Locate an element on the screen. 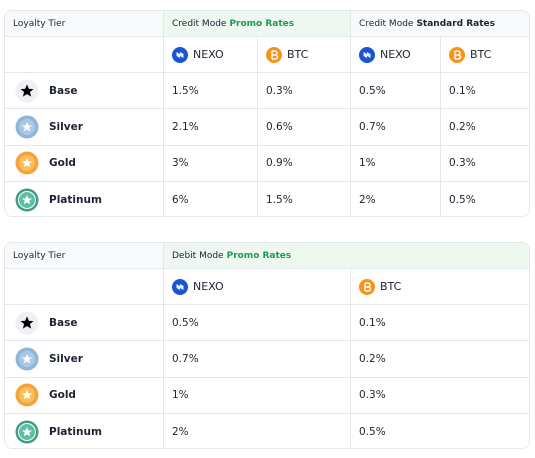  rate-value: 3% is located at coordinates (180, 163).